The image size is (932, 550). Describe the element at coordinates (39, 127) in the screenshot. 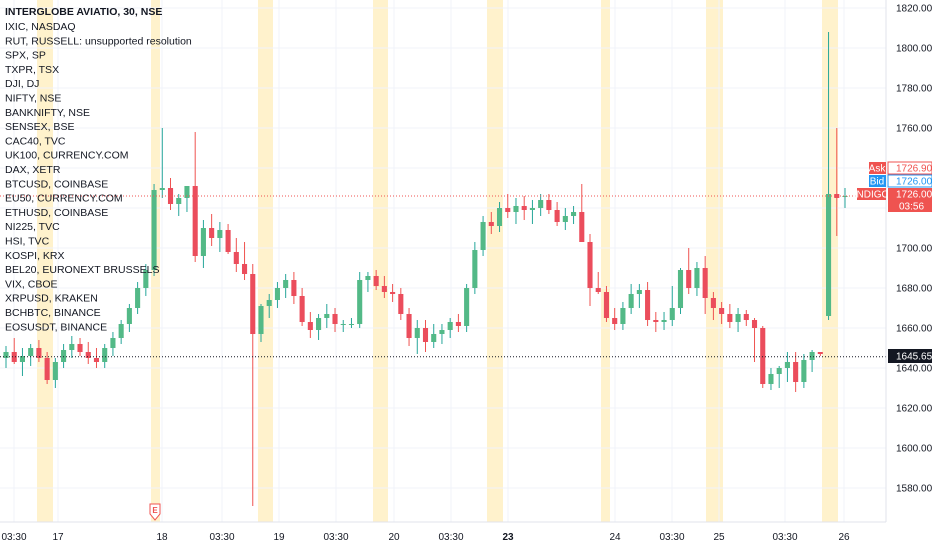

I see `legend-item: SENSEX, BSE` at that location.